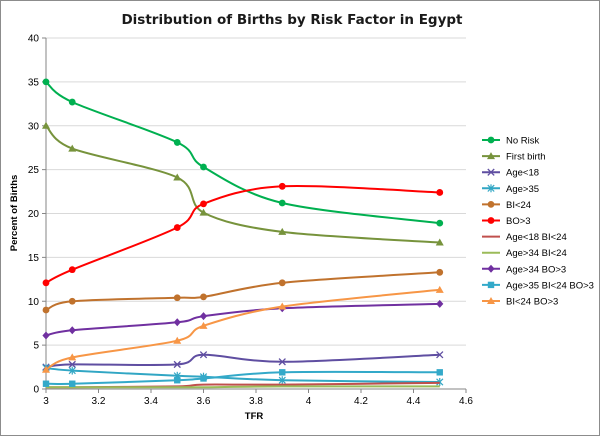 The width and height of the screenshot is (600, 436). Describe the element at coordinates (532, 302) in the screenshot. I see `legend-label: BI<24 BO>3` at that location.